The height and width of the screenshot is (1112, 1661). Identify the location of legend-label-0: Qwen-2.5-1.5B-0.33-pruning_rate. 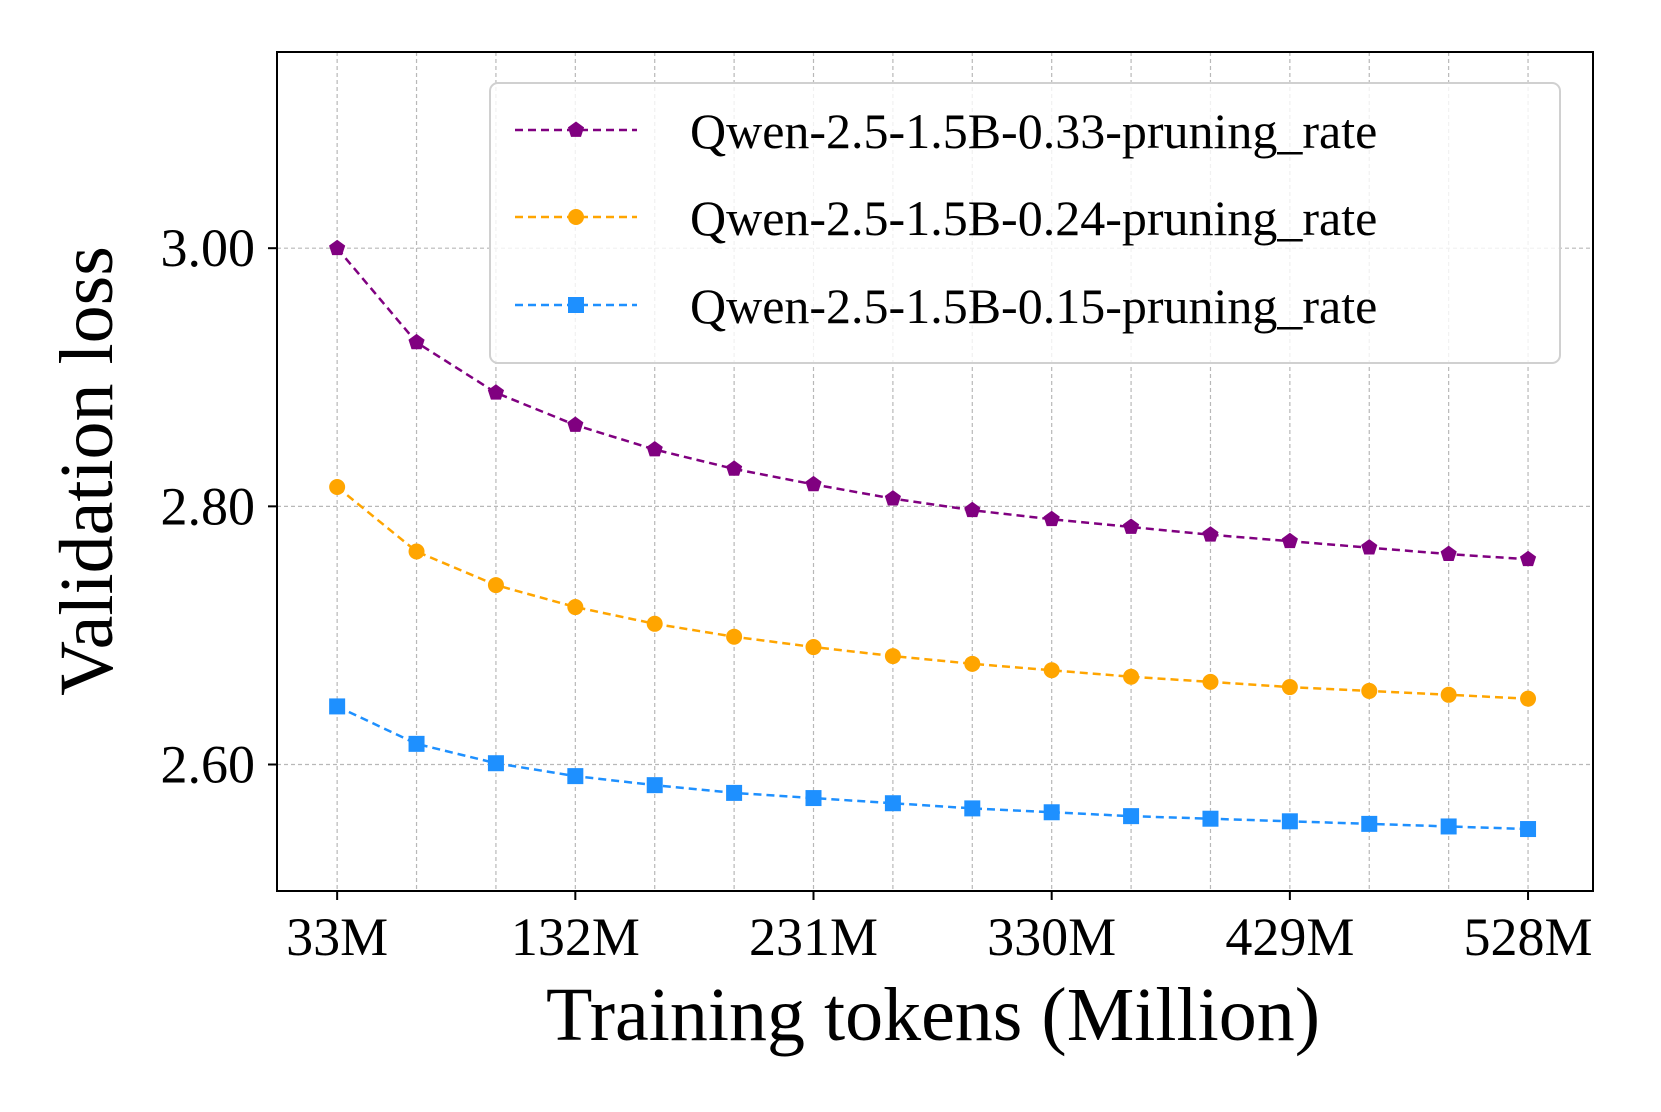
(1033, 131).